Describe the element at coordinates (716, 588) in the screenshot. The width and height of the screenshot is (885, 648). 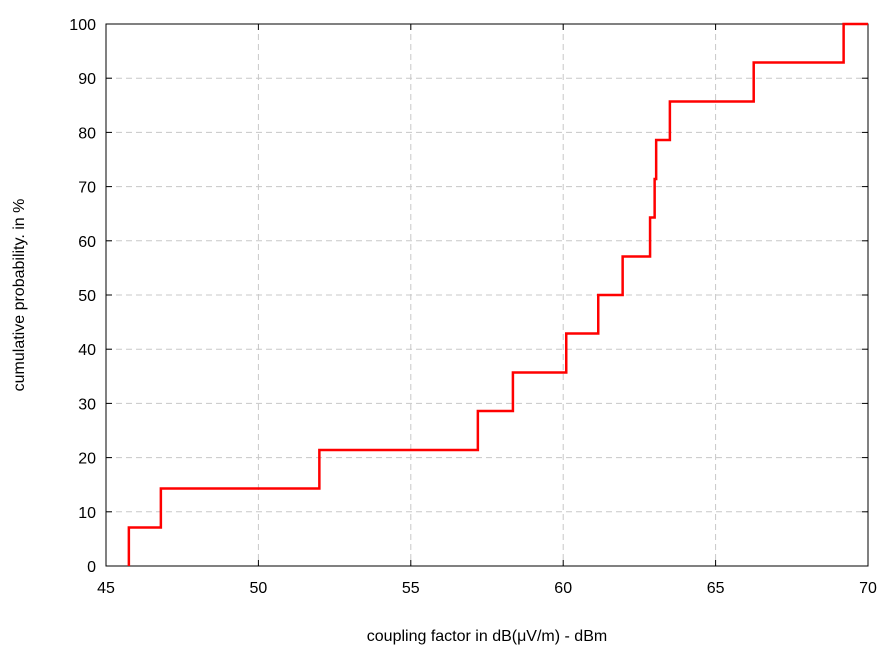
I see `x-tick-label: 65` at that location.